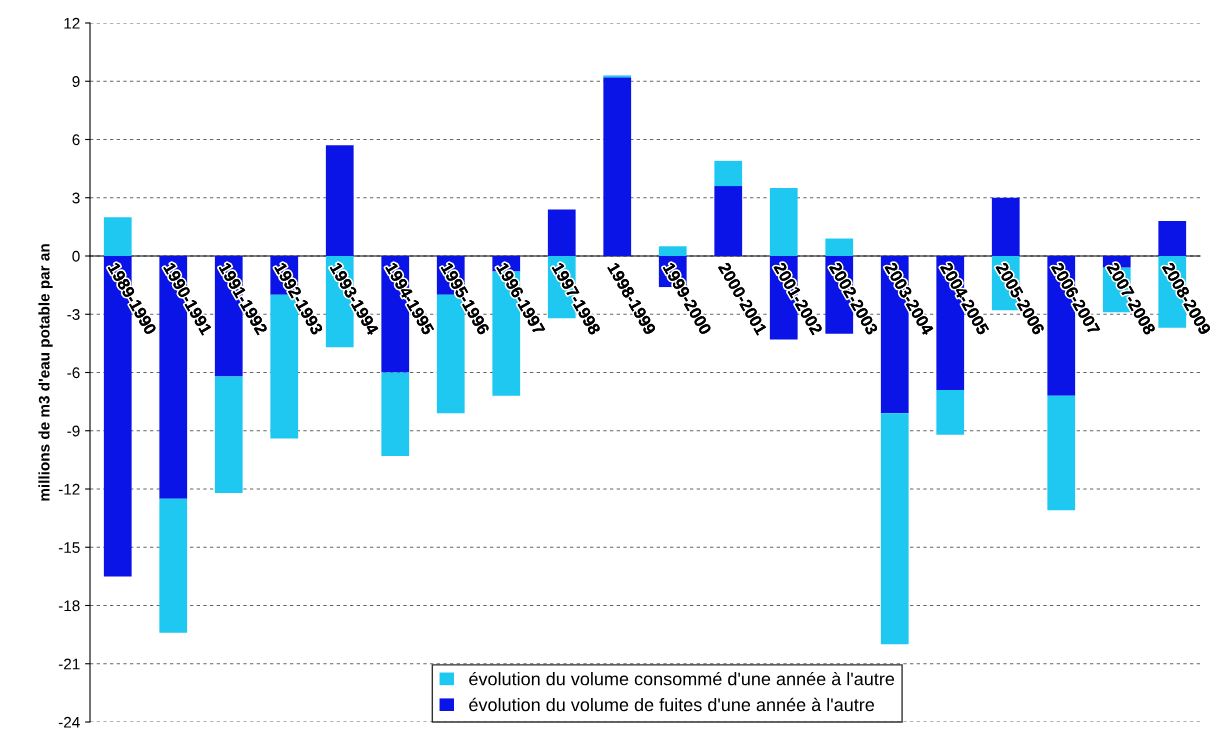 Image resolution: width=1213 pixels, height=751 pixels. What do you see at coordinates (45, 372) in the screenshot?
I see `y-axis-title: millions de m3 d'eau potable par an` at bounding box center [45, 372].